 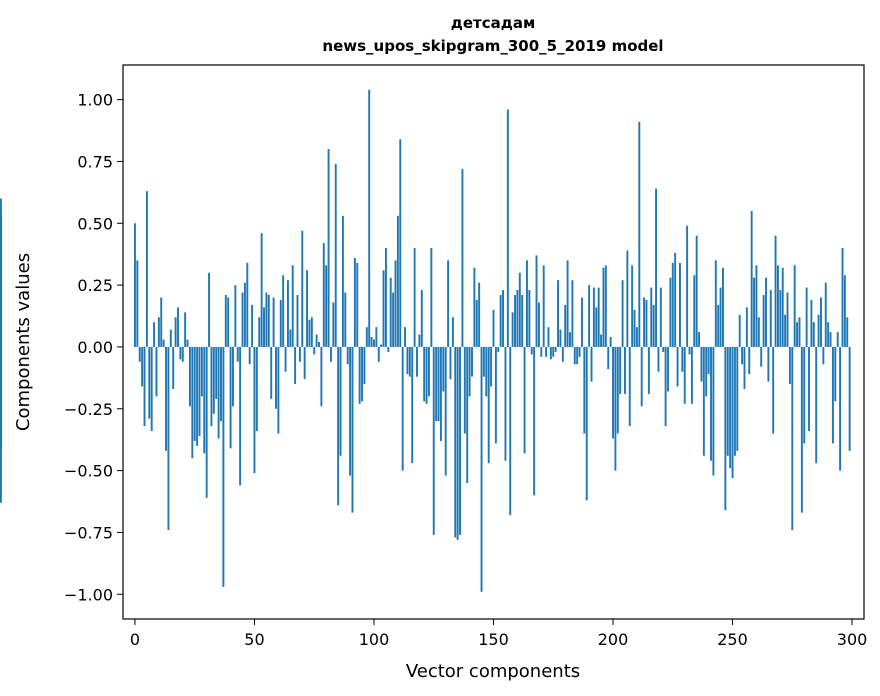 What do you see at coordinates (88, 532) in the screenshot?
I see `y-tick-label: −0.75` at bounding box center [88, 532].